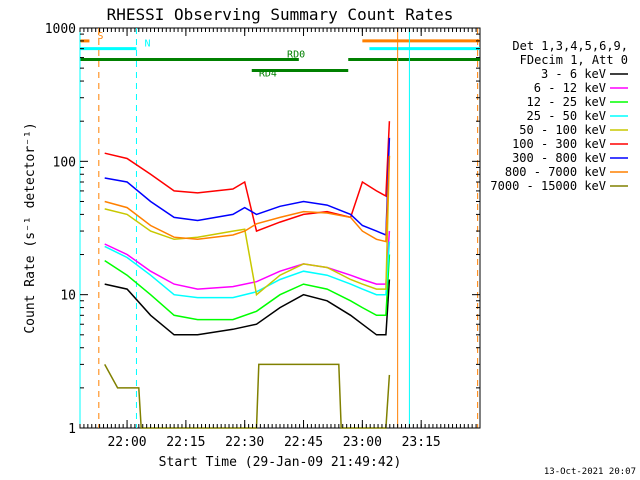 The height and width of the screenshot is (480, 640). What do you see at coordinates (555, 172) in the screenshot?
I see `legend-label: 800 - 7000 keV` at bounding box center [555, 172].